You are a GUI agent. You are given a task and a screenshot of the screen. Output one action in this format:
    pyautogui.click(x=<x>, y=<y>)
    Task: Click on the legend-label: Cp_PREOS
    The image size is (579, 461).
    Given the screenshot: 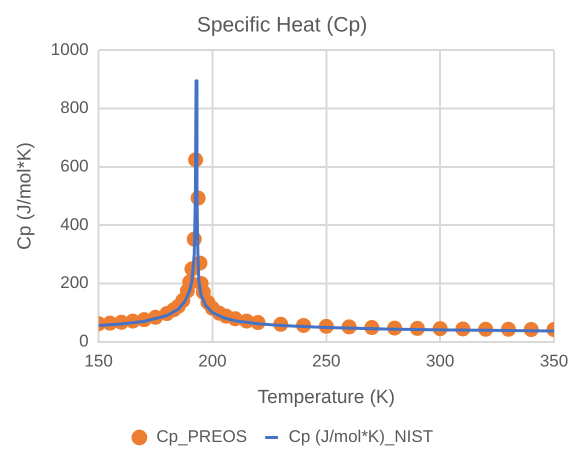 What is the action you would take?
    pyautogui.click(x=202, y=436)
    